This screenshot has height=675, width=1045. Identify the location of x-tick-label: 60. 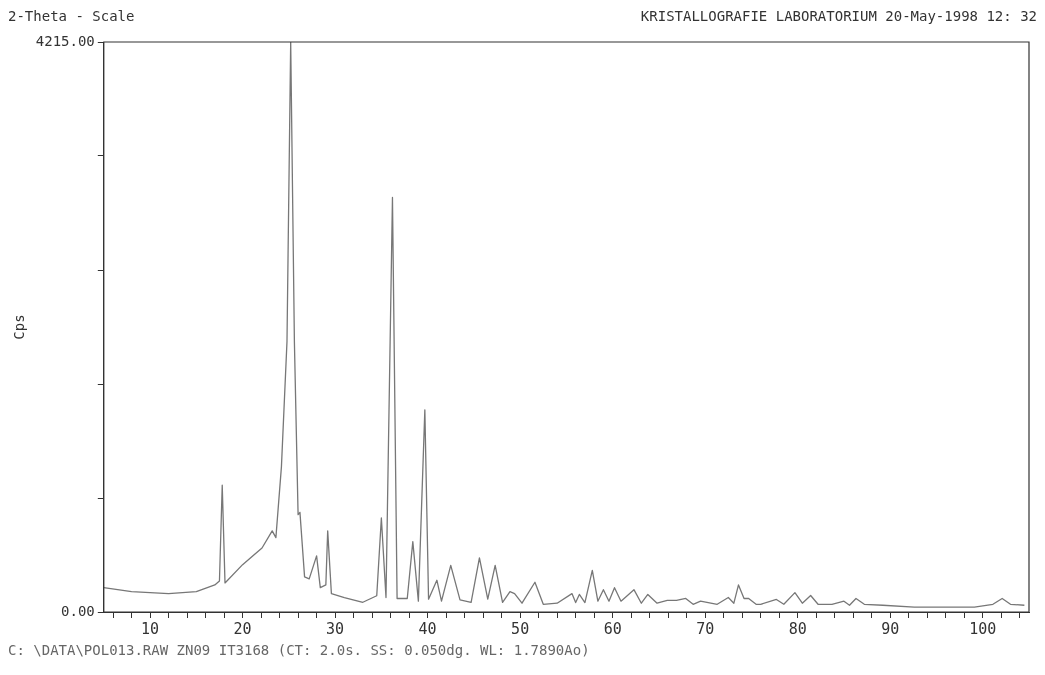
(612, 628).